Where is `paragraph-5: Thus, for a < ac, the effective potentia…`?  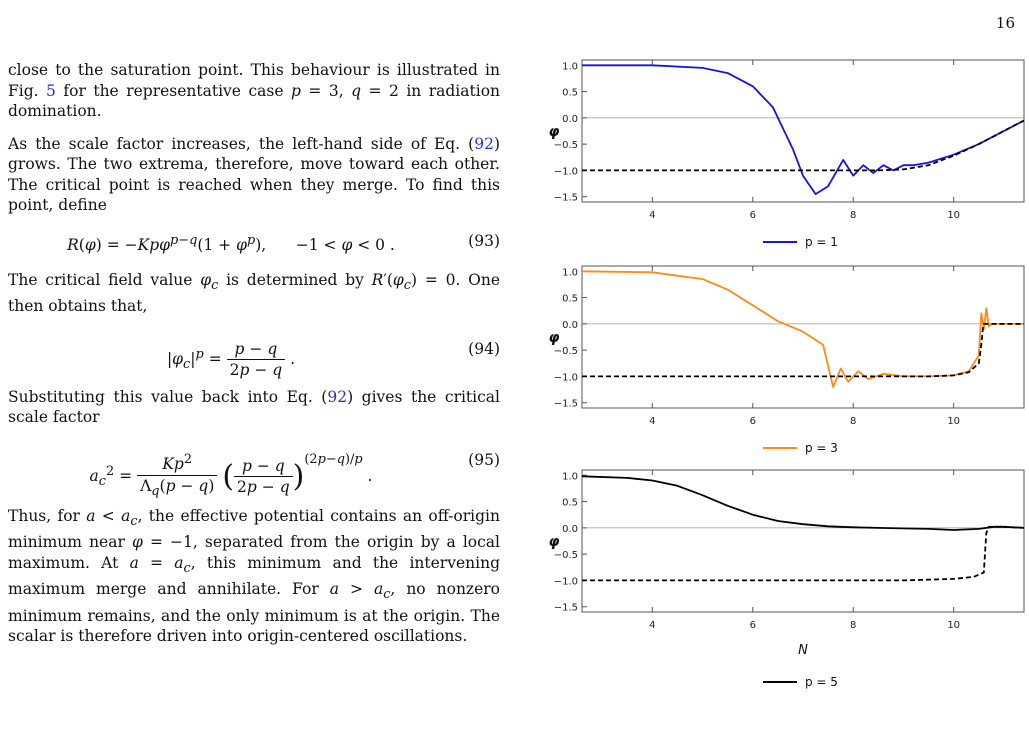 paragraph-5: Thus, for a < ac, the effective potentia… is located at coordinates (254, 576).